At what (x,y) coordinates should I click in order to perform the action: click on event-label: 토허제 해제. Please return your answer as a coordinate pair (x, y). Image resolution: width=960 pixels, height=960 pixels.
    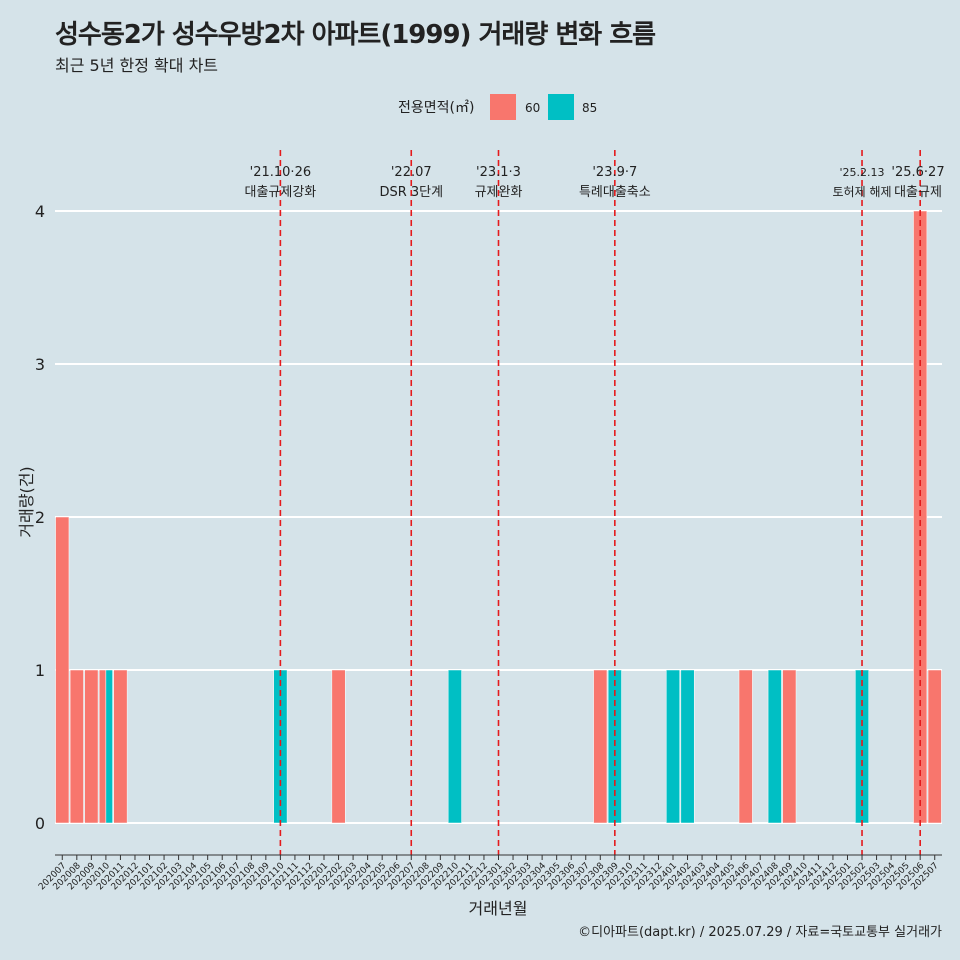
    Looking at the image, I should click on (862, 192).